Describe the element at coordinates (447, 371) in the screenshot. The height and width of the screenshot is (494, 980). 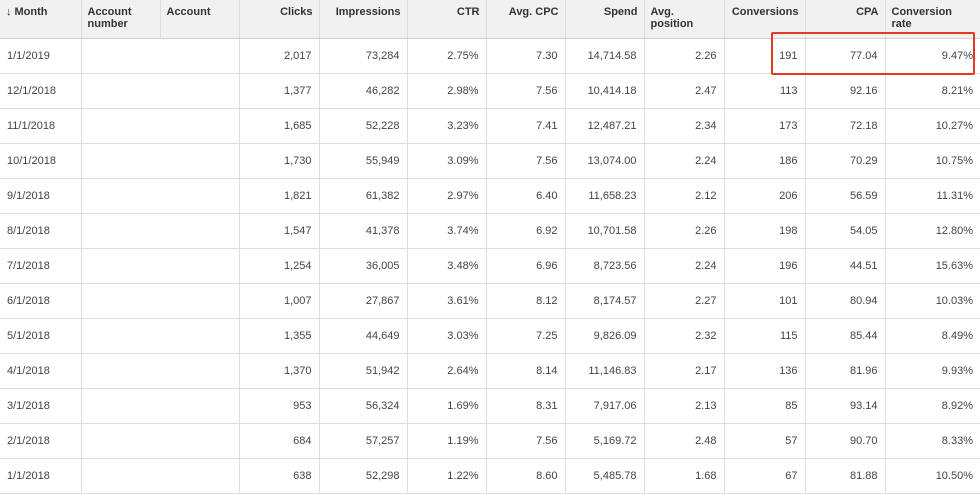
I see `cell-ctr: 2.64%` at that location.